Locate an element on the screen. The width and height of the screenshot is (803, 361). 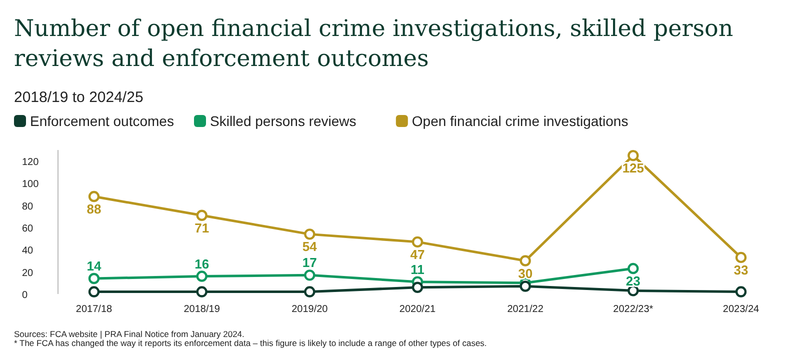
legend-label: Skilled persons reviews is located at coordinates (283, 121).